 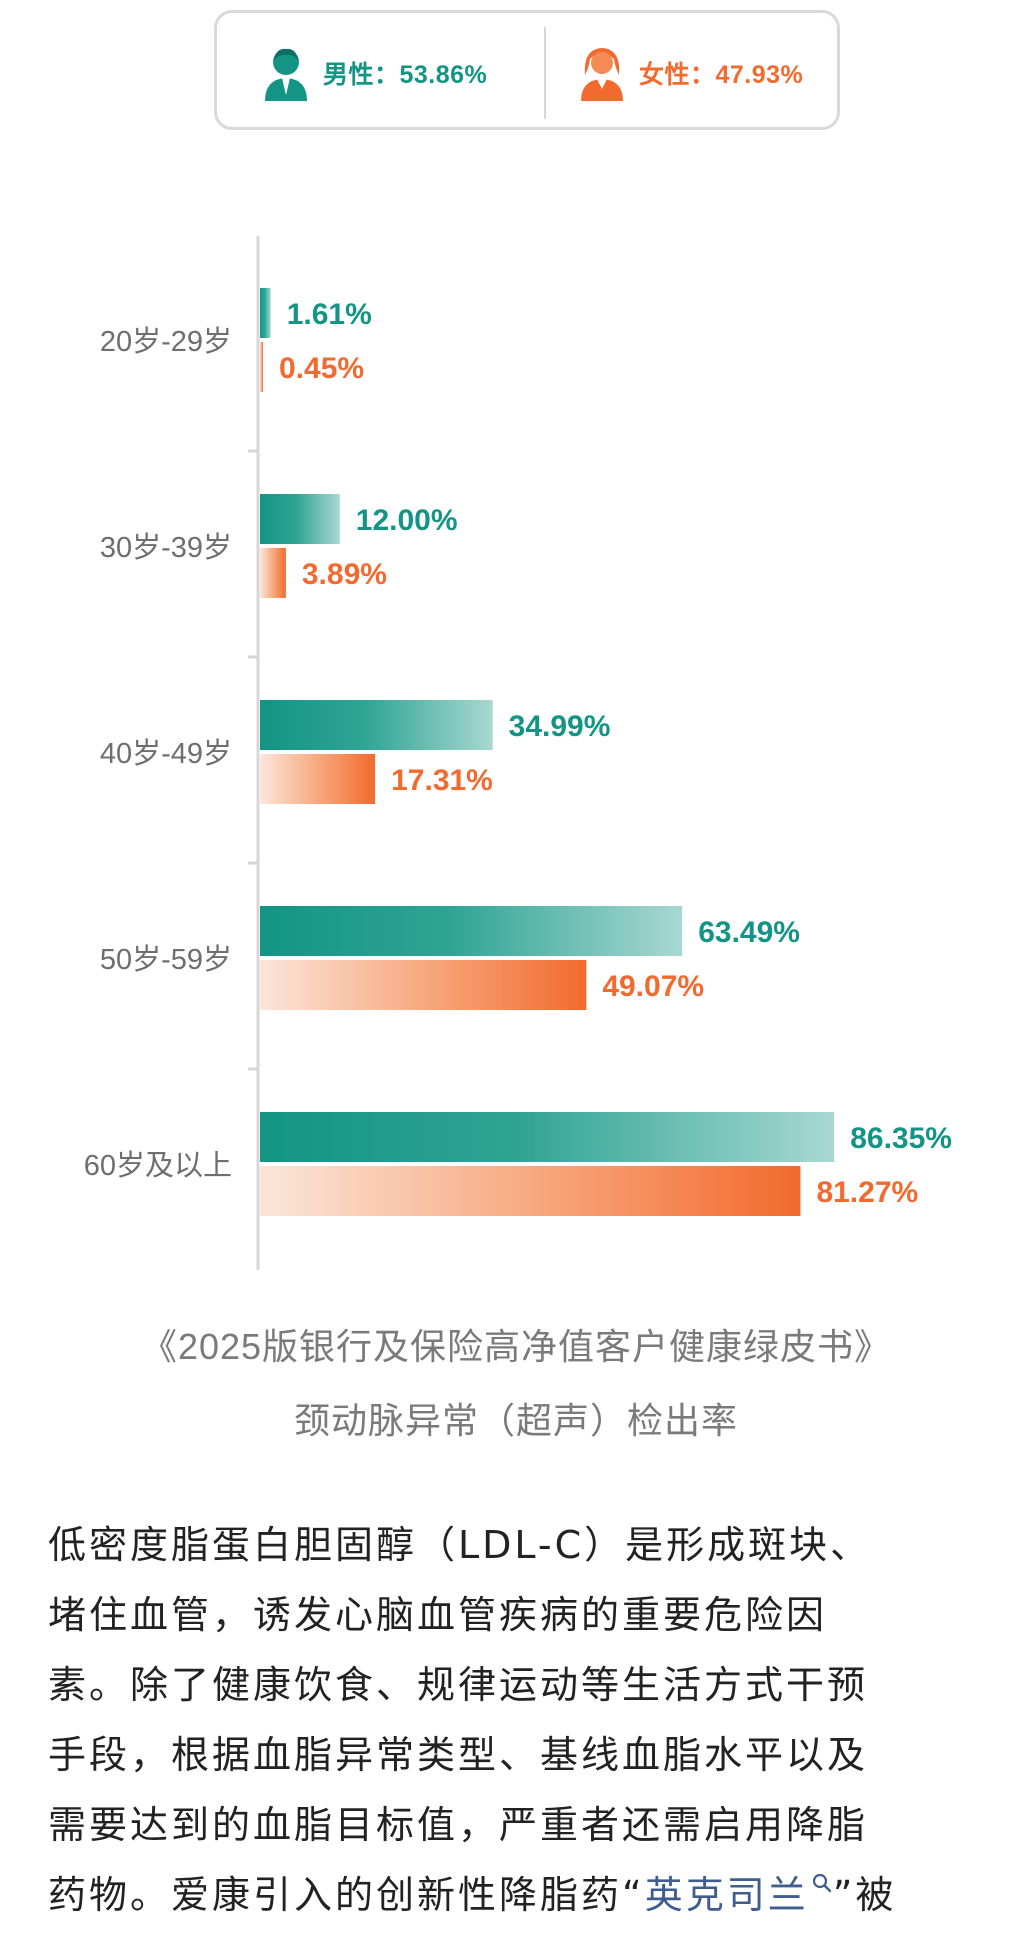 I want to click on legend-female: 女性：47.93%, so click(x=691, y=73).